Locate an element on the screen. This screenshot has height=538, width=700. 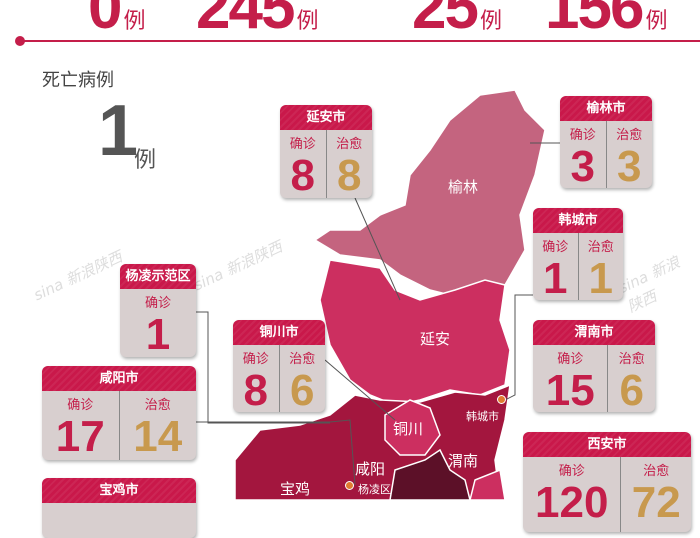
card-baoji: 宝鸡市 is located at coordinates (119, 508).